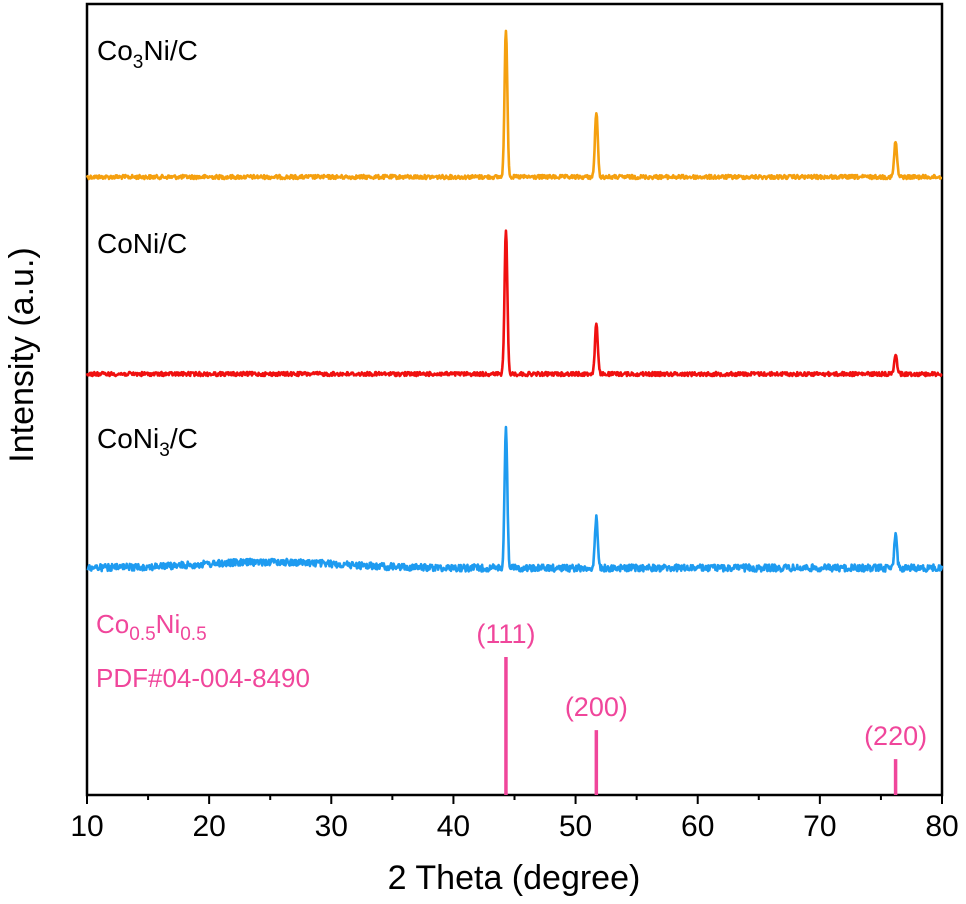 The height and width of the screenshot is (904, 966). Describe the element at coordinates (596, 707) in the screenshot. I see `reference-hkl-label-2: (200)` at that location.